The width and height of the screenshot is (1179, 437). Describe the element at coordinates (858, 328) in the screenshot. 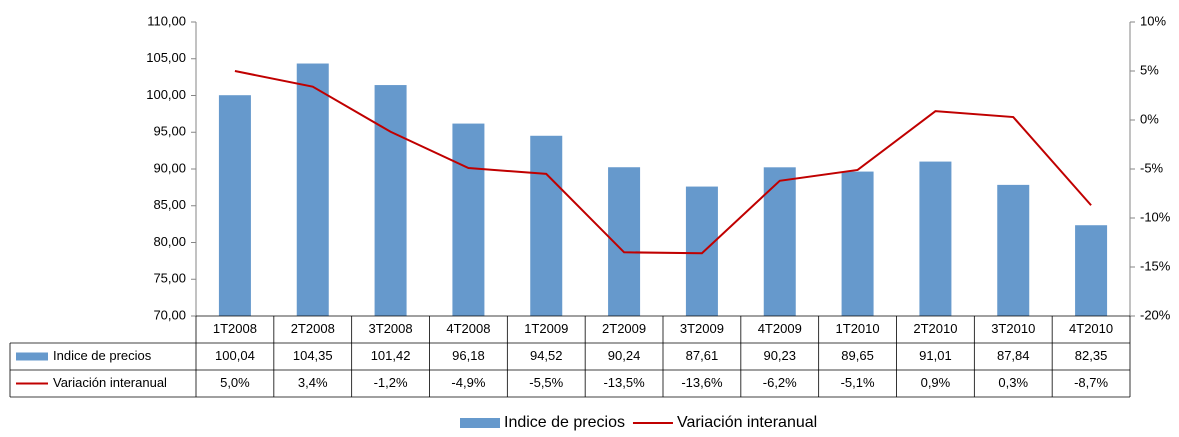

I see `x-tick-label: 1T2010` at that location.